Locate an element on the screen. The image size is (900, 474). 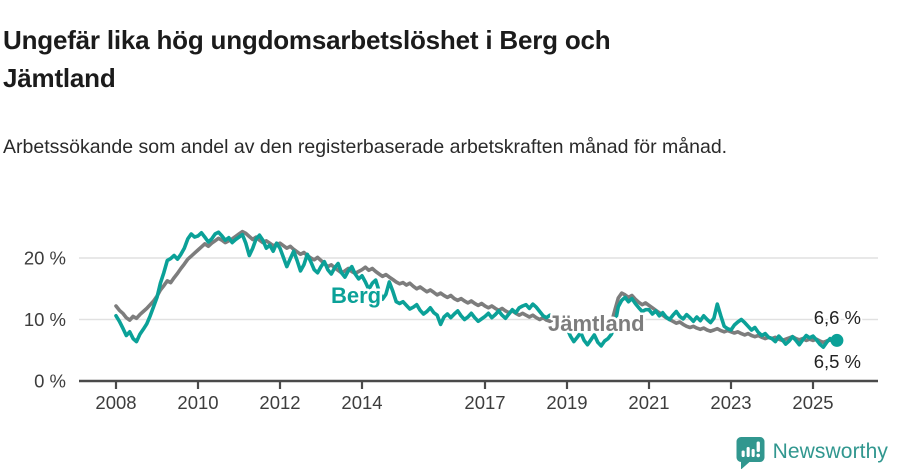
x-tick-label: 2021 is located at coordinates (648, 402).